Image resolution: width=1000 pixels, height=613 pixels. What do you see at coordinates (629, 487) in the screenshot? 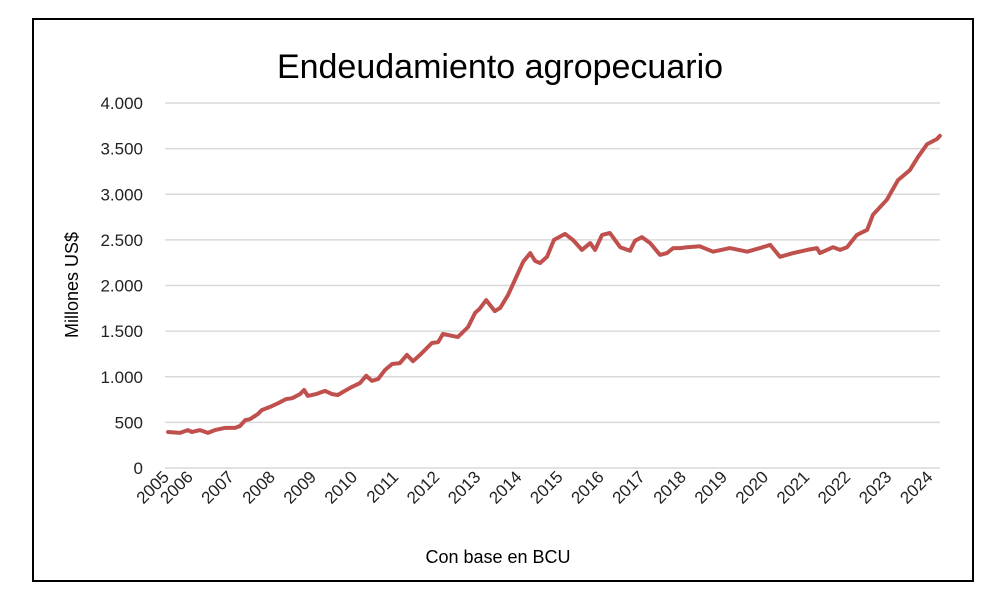
I see `x-tick-label: 2017` at bounding box center [629, 487].